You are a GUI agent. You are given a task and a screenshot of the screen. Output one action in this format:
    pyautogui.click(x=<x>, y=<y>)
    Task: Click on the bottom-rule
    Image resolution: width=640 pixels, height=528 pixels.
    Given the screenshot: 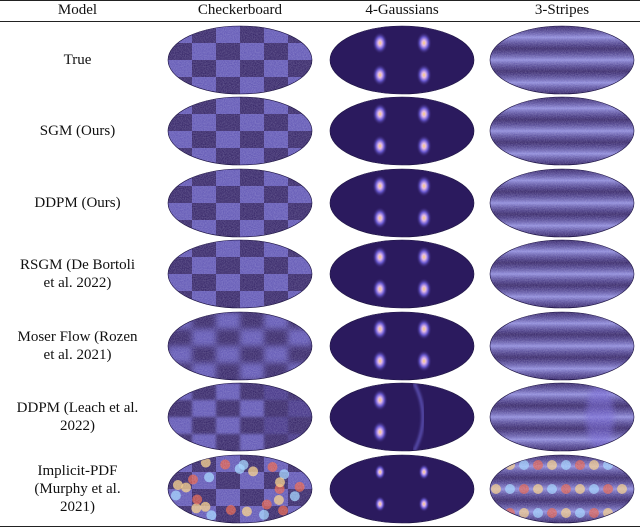 What is the action you would take?
    pyautogui.click(x=320, y=526)
    